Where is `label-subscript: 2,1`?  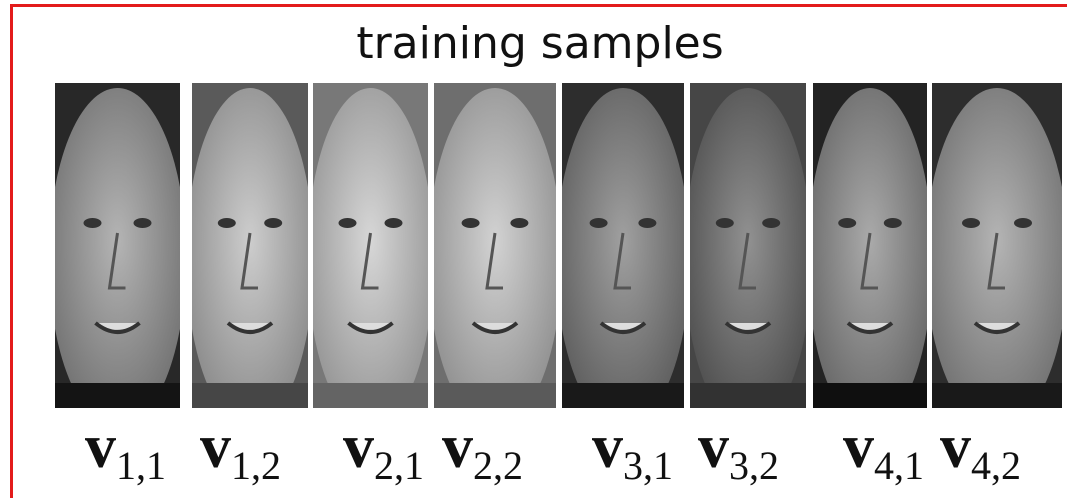
label-subscript: 2,1 is located at coordinates (399, 465).